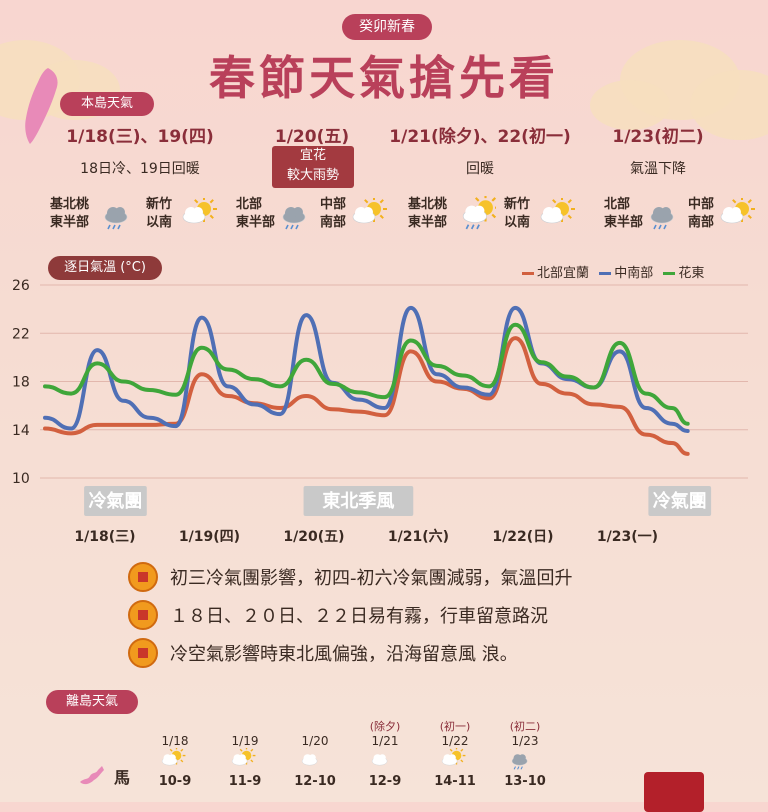 This screenshot has width=768, height=812. What do you see at coordinates (418, 536) in the screenshot?
I see `x-tick-label: 1/21(六)` at bounding box center [418, 536].